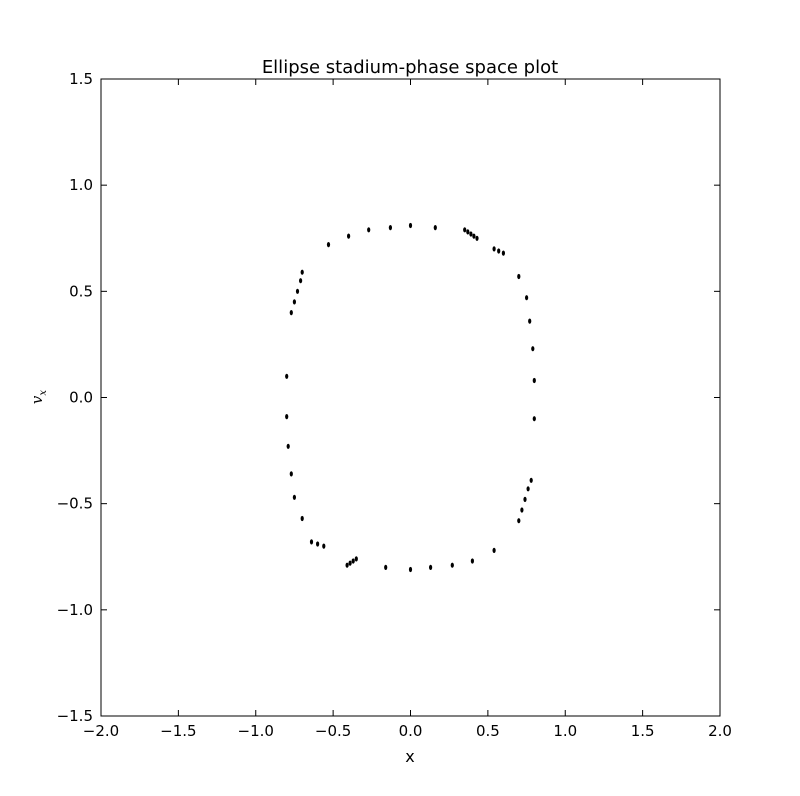 The width and height of the screenshot is (800, 796). Describe the element at coordinates (643, 731) in the screenshot. I see `x-tick-label: 1.5` at that location.